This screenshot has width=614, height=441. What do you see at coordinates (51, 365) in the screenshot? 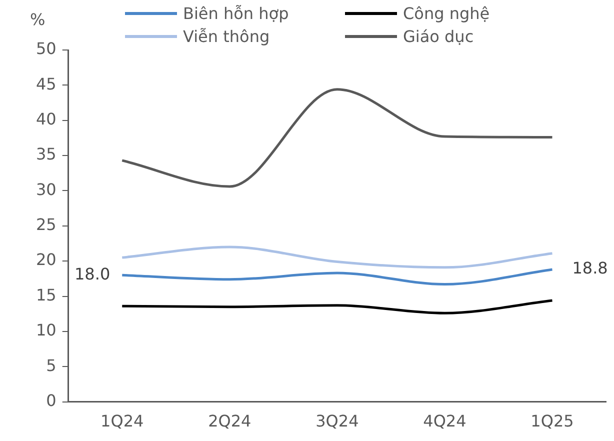
I see `y-tick-label: 5` at bounding box center [51, 365].